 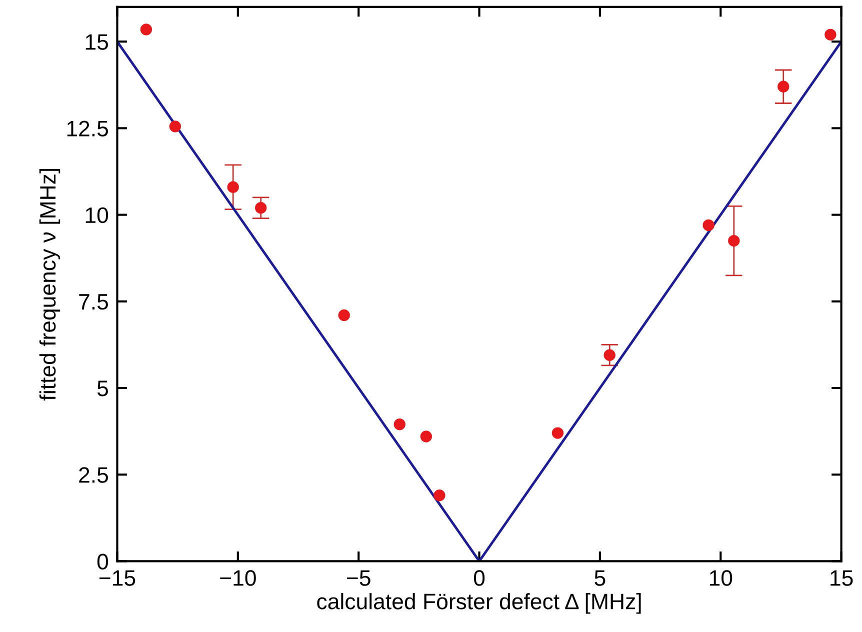 I want to click on y-tick-label: 7.5, so click(x=93, y=302).